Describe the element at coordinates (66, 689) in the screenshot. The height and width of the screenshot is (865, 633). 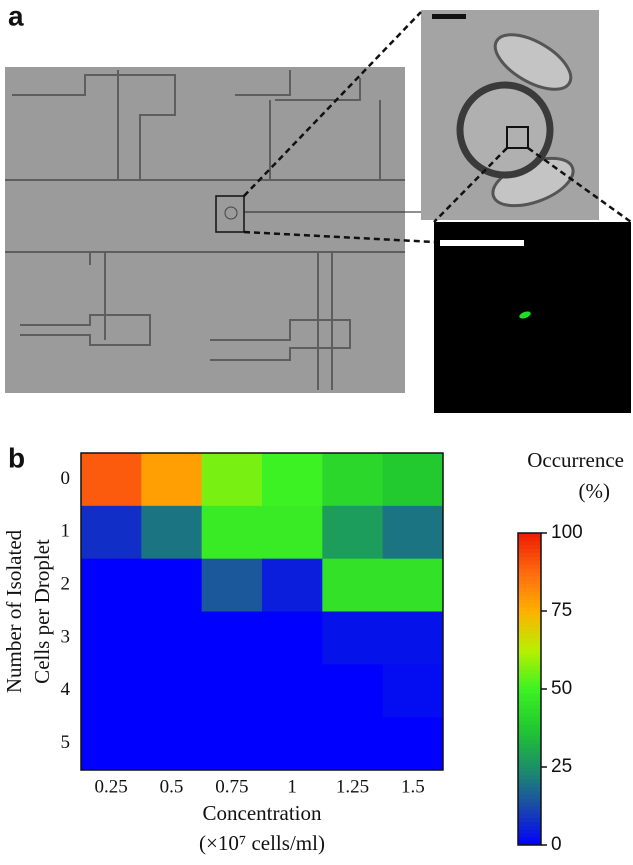
I see `y-tick-label: 4` at that location.